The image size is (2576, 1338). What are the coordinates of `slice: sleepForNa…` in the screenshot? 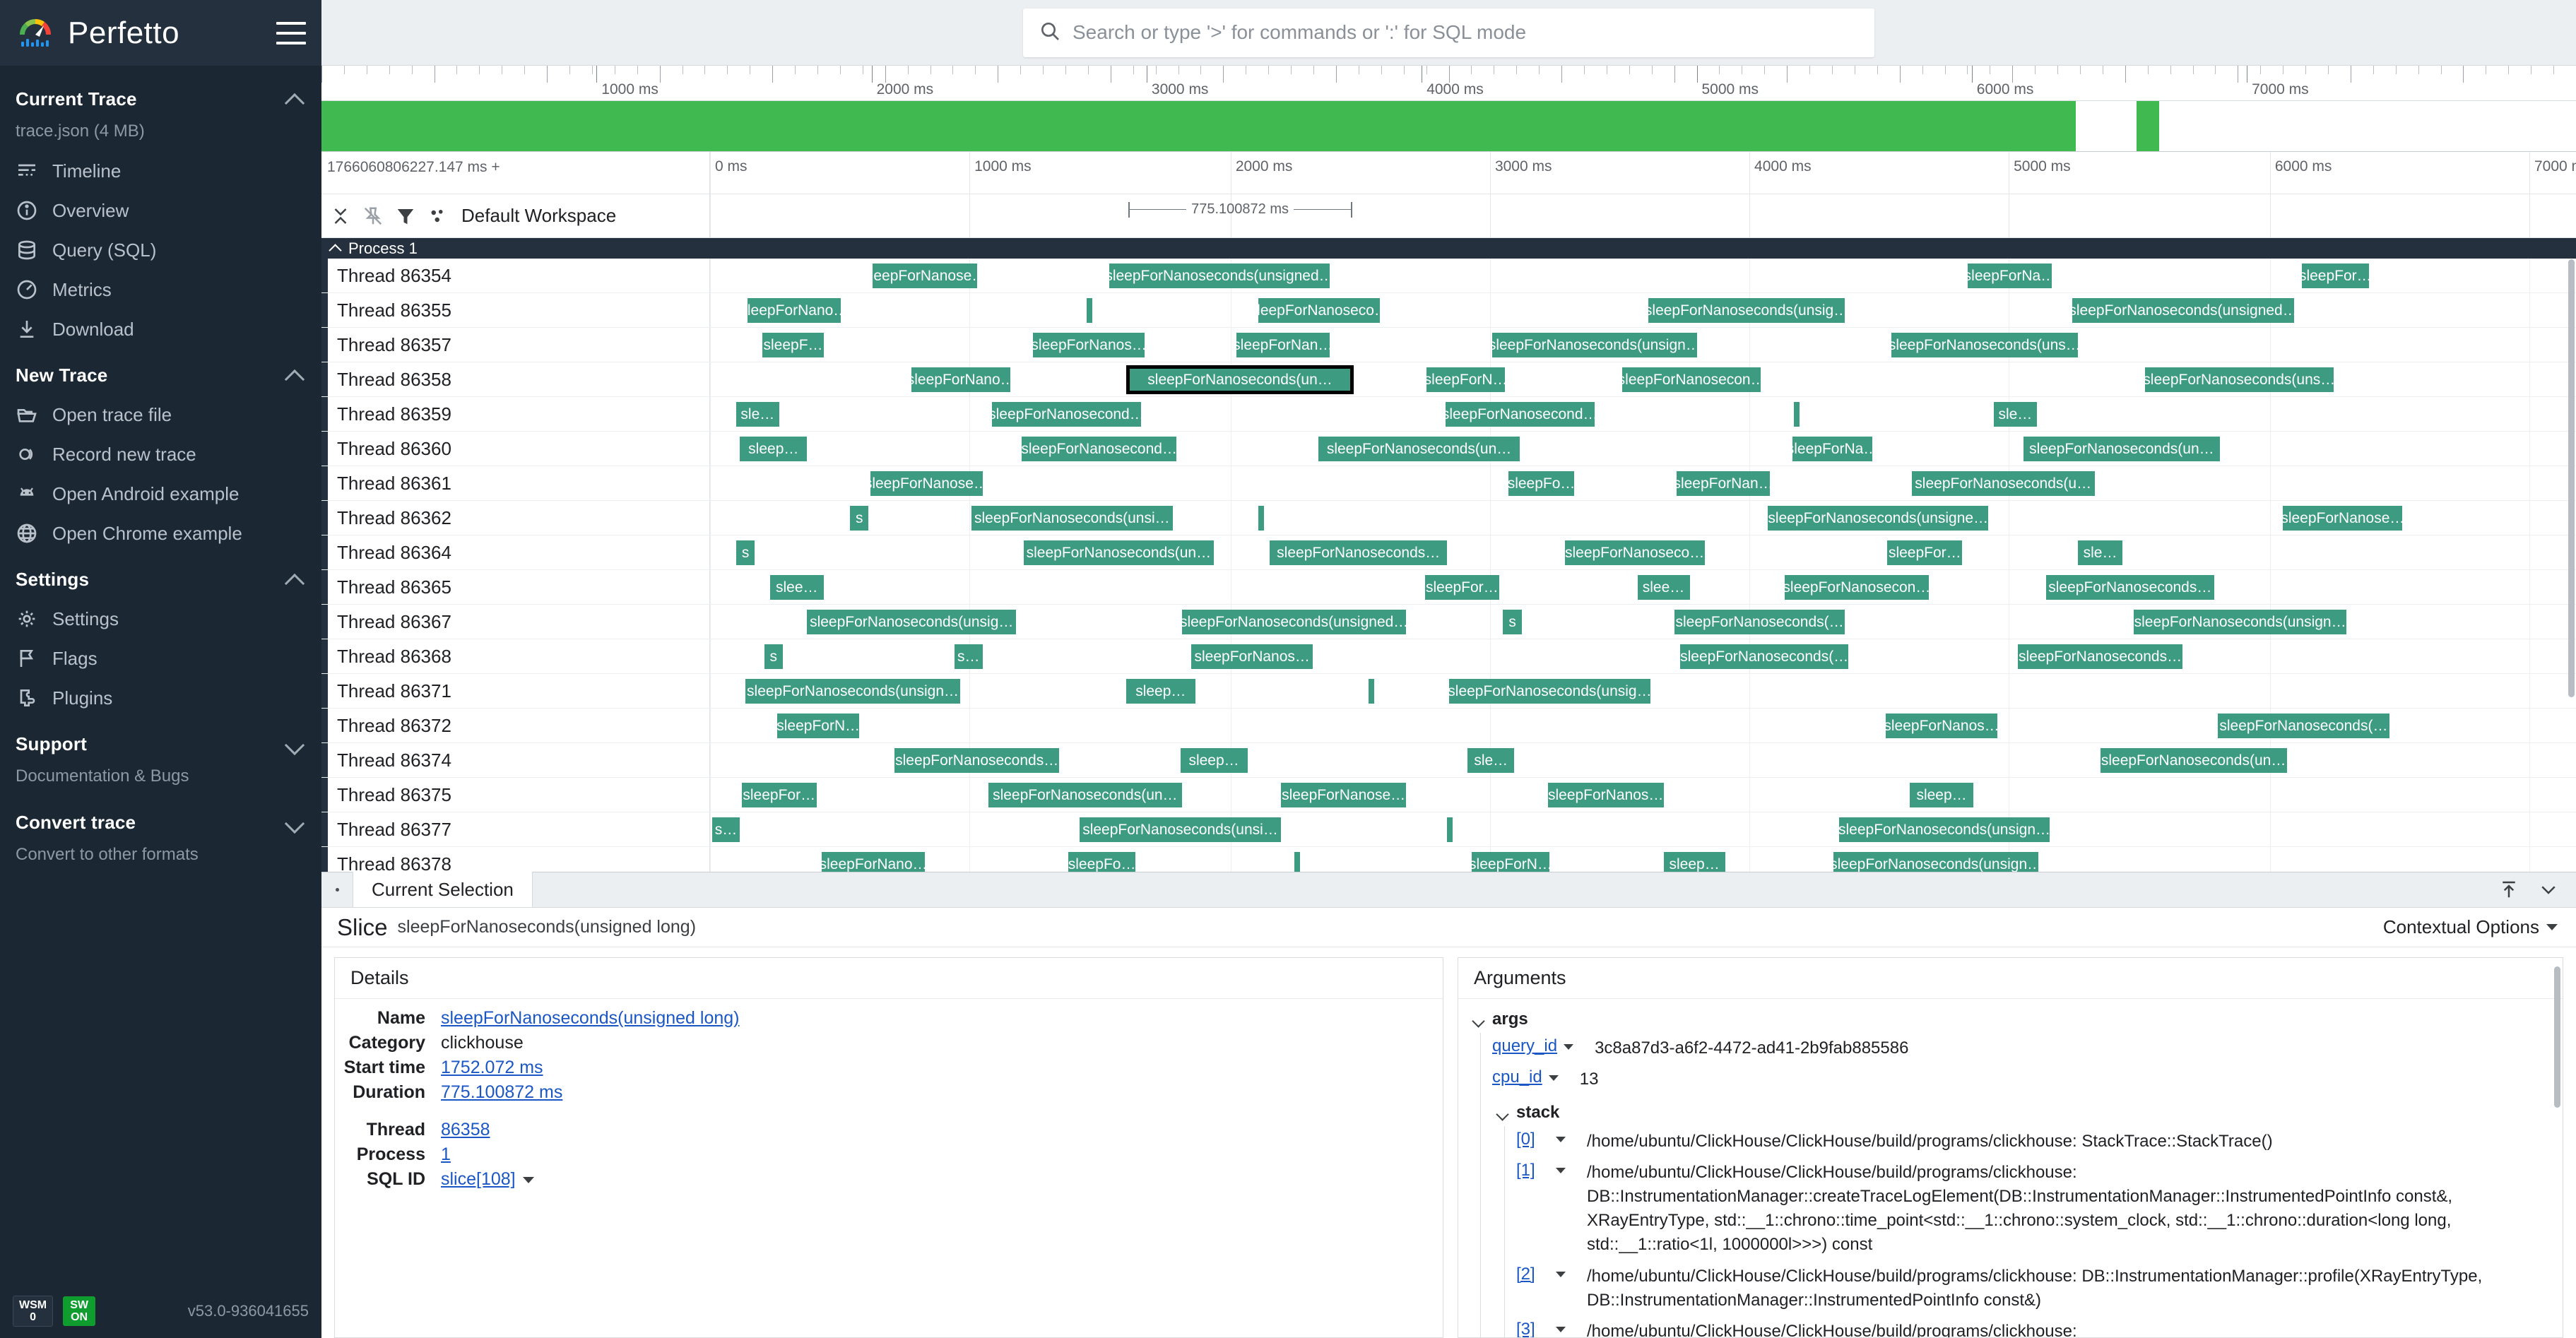 It's located at (1832, 449).